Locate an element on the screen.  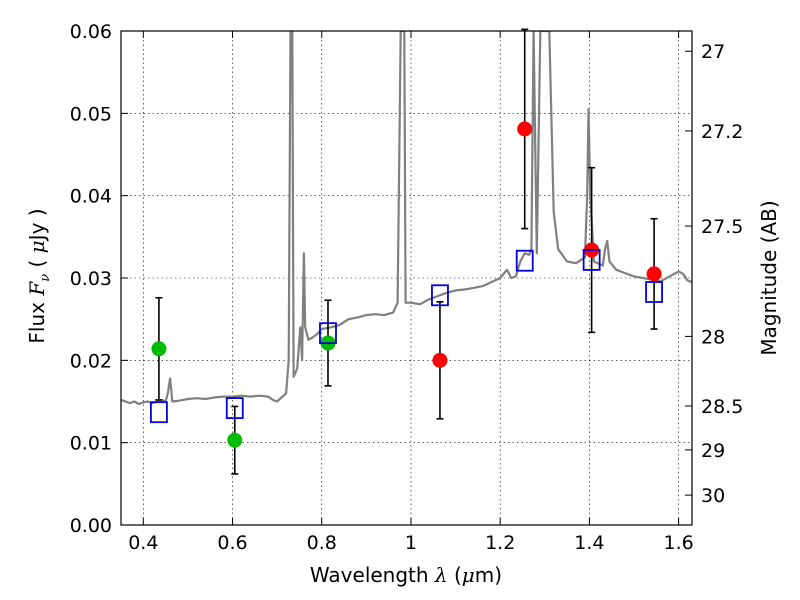
x-tick-label: 0.4 is located at coordinates (143, 543).